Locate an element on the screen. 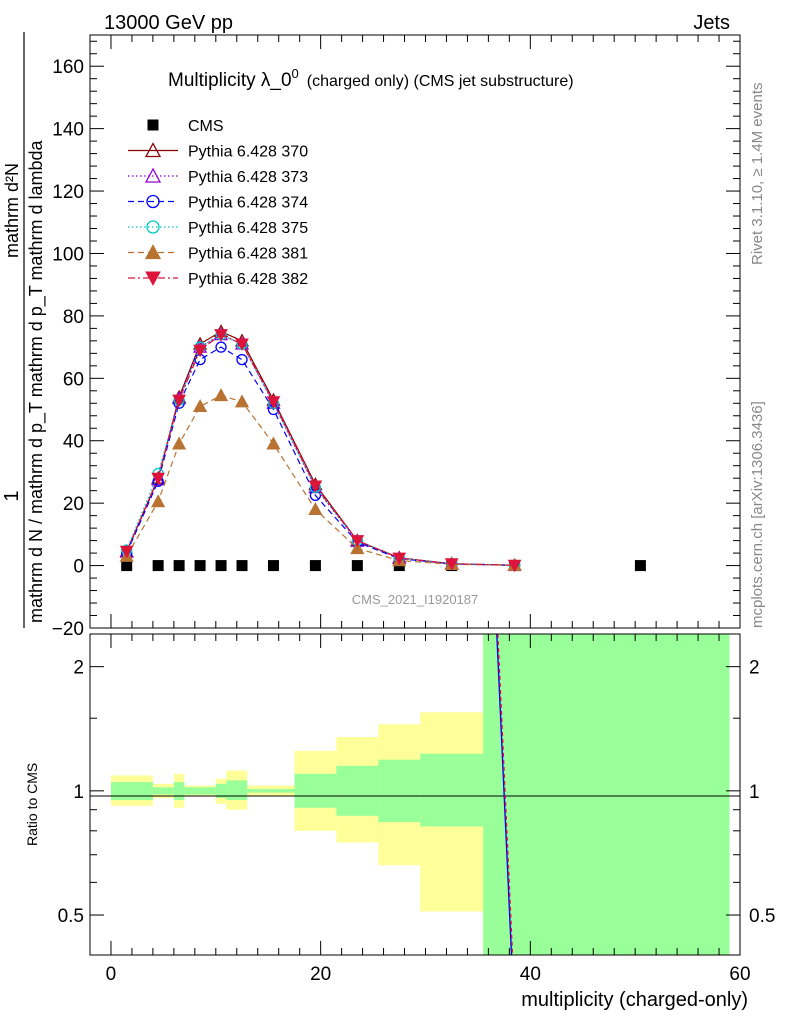 The image size is (786, 1024). main-y-tick-label: 100 is located at coordinates (68, 254).